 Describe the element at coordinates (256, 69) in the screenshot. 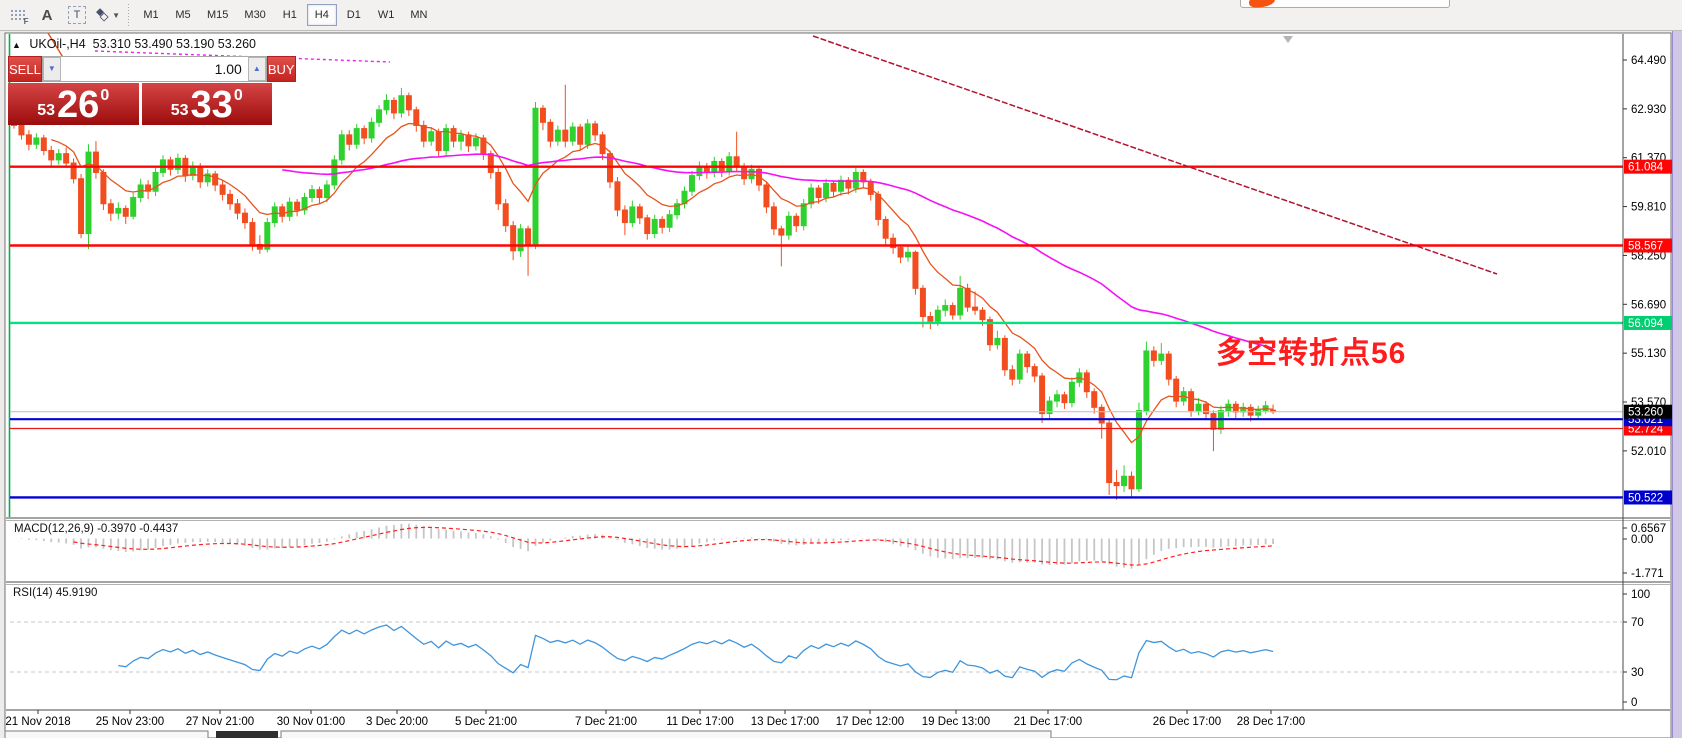

I see `volume-increase-button: ▲` at that location.